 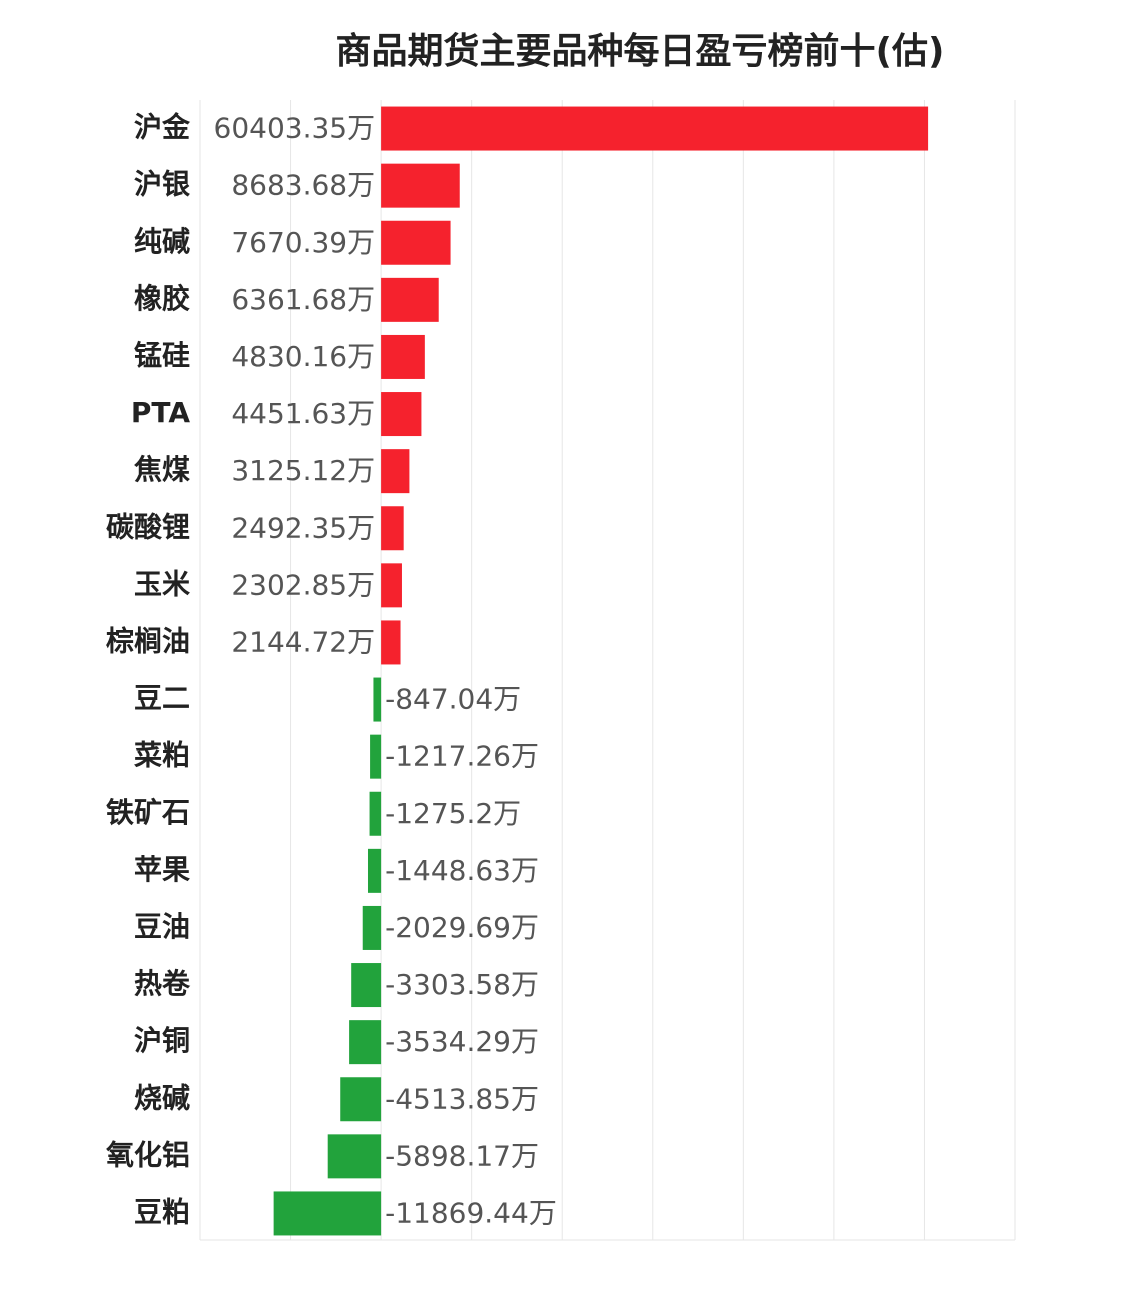 What do you see at coordinates (162, 583) in the screenshot?
I see `category-label: 玉米` at bounding box center [162, 583].